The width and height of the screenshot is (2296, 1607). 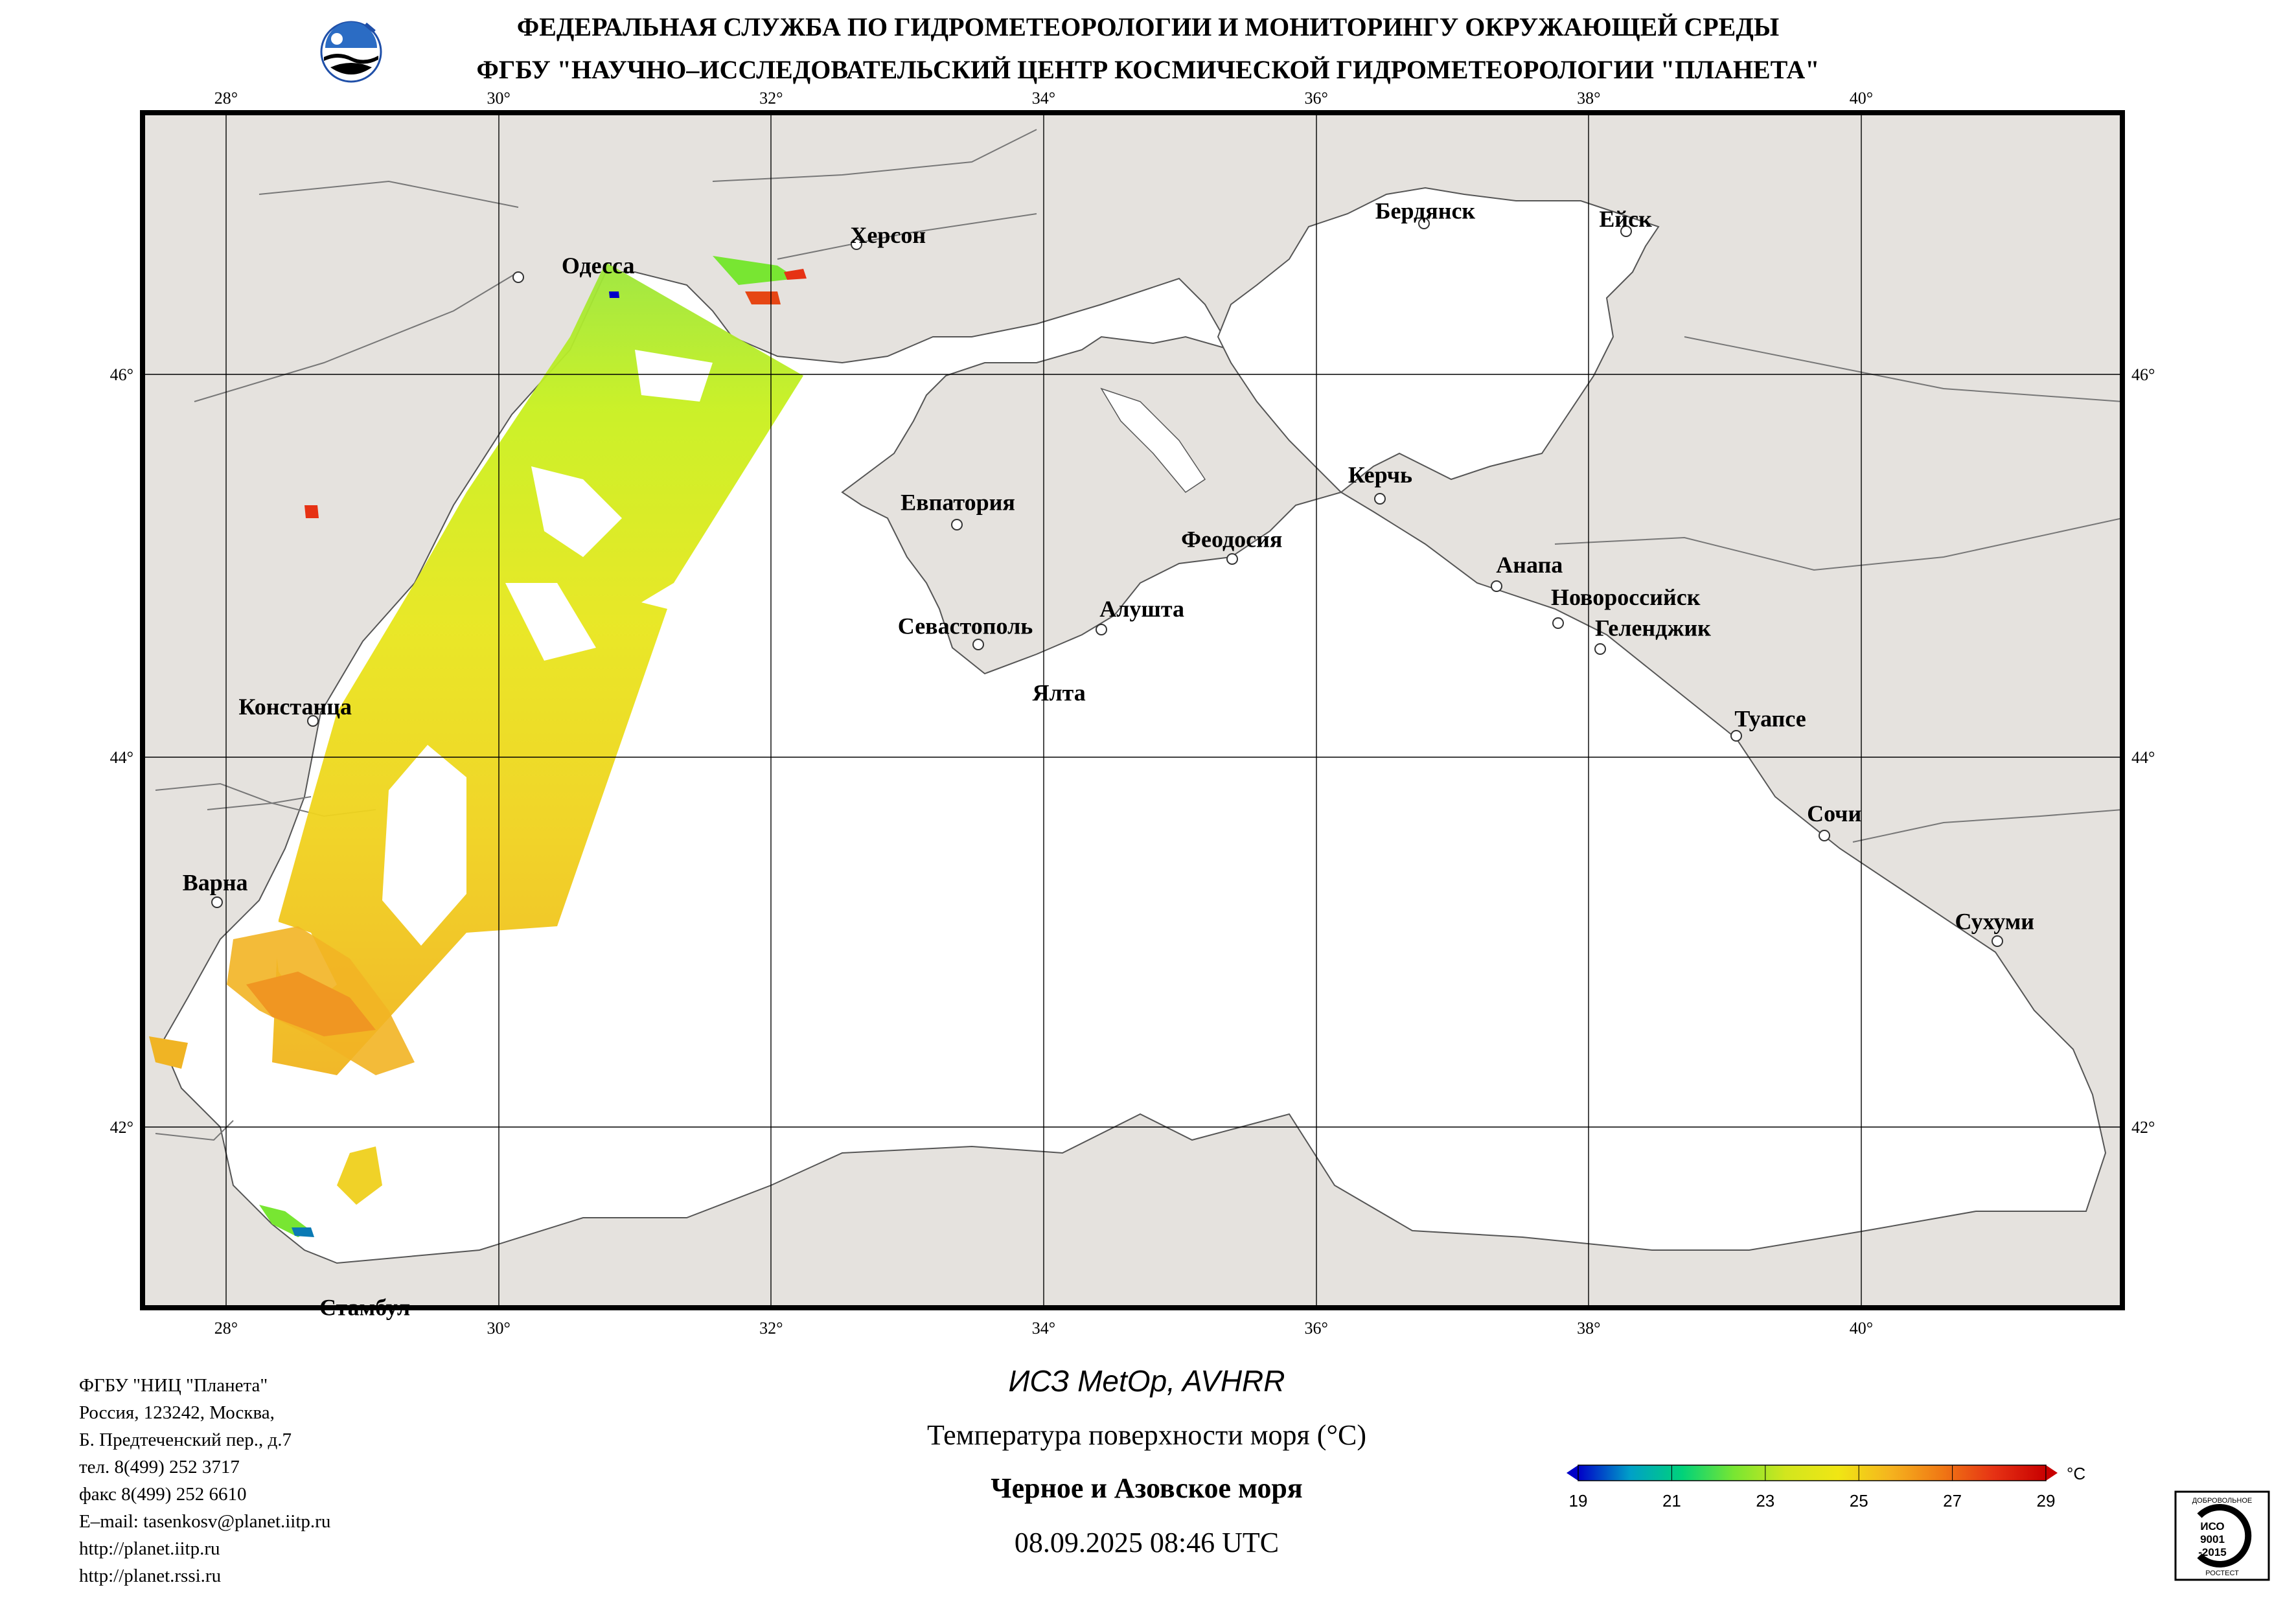 I want to click on colorbar-gradient, so click(x=1813, y=1473).